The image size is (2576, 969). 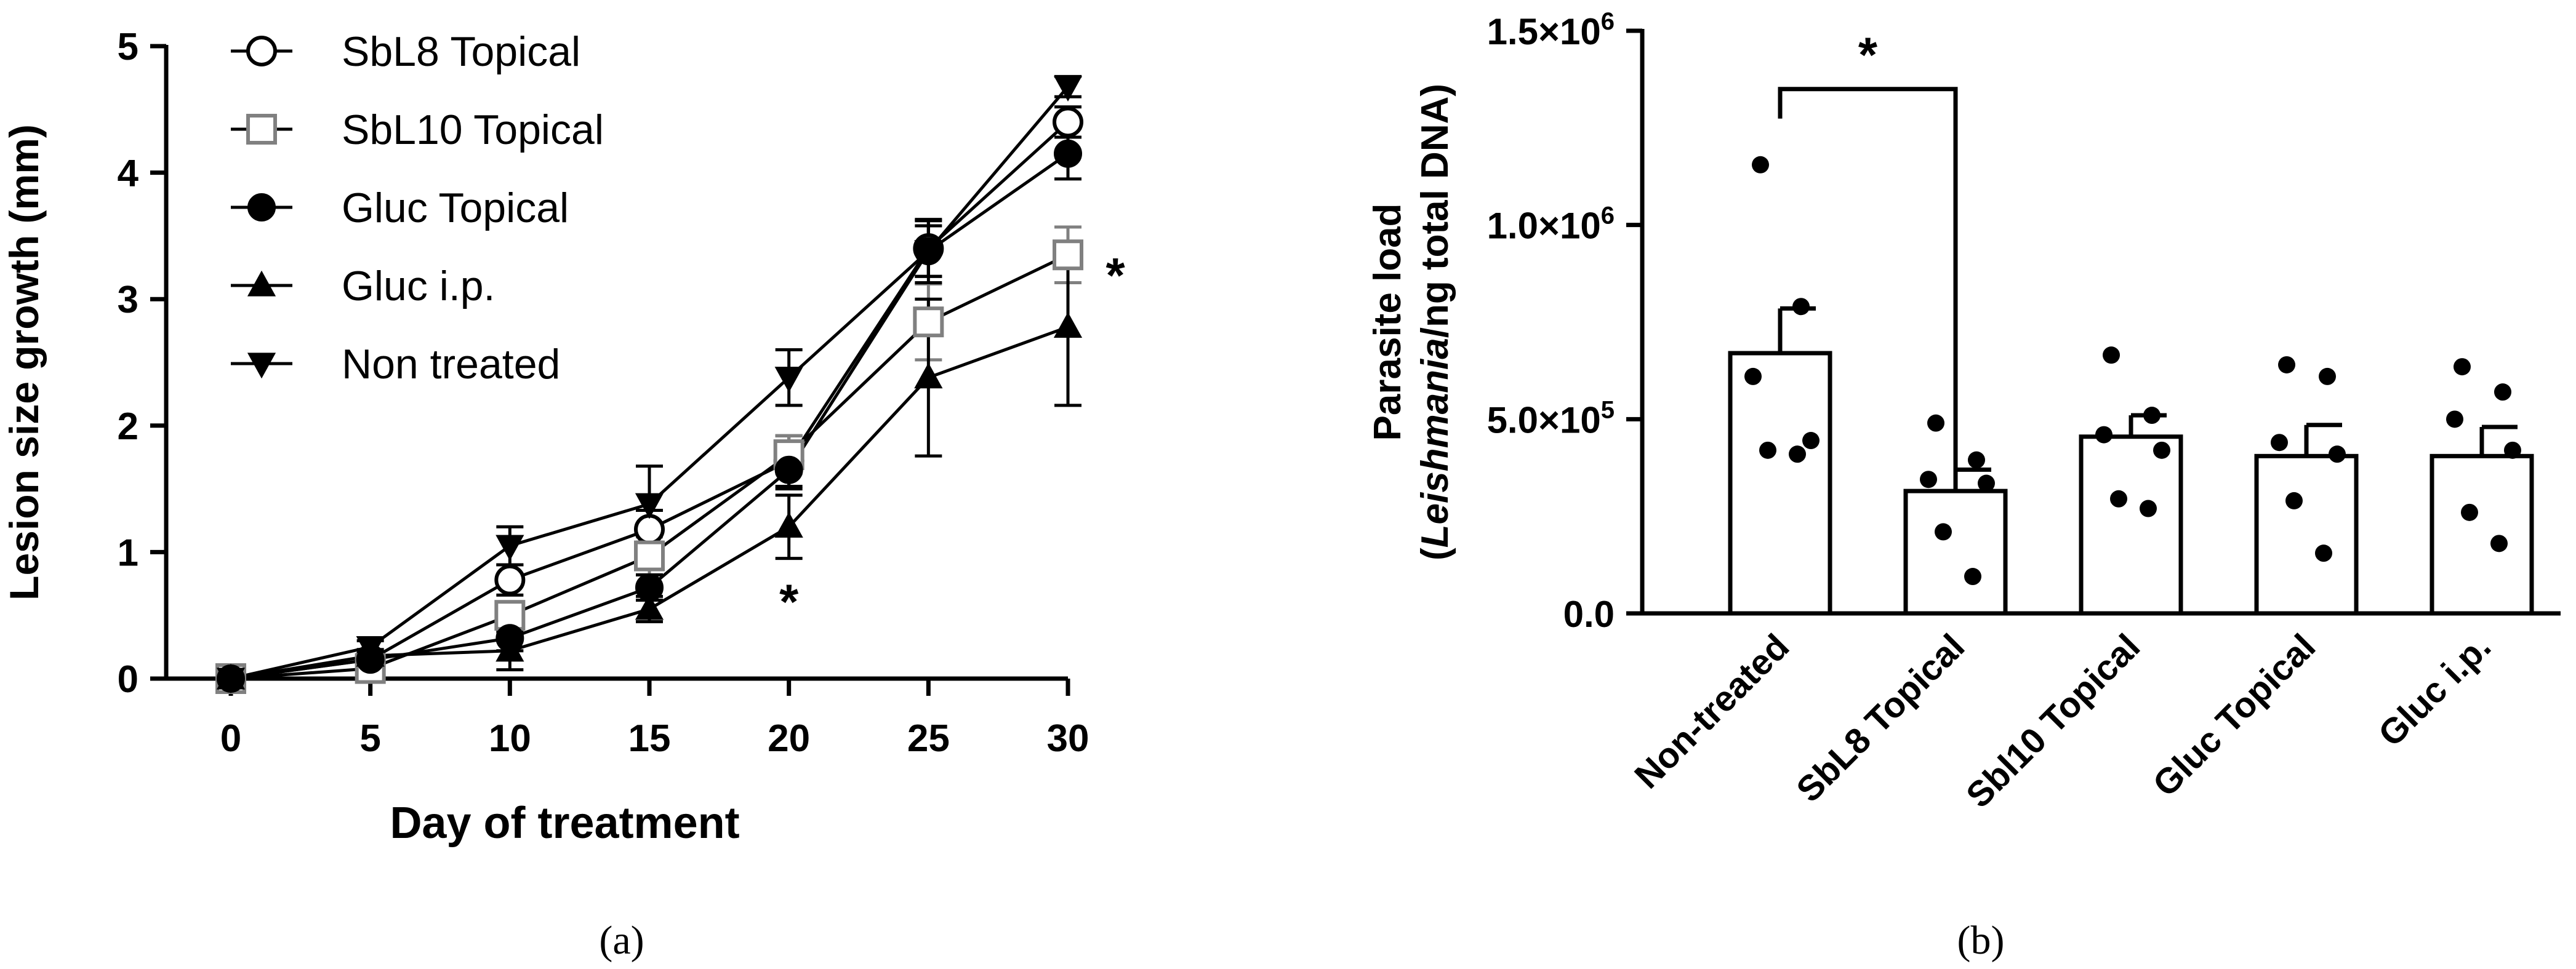 What do you see at coordinates (1881, 718) in the screenshot?
I see `category-label: SbL8 Topical` at bounding box center [1881, 718].